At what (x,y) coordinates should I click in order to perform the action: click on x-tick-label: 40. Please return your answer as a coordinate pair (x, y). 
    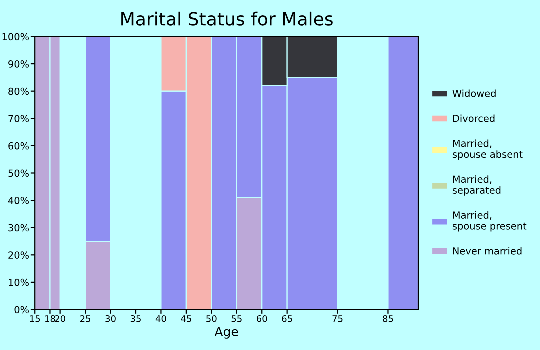
    Looking at the image, I should click on (161, 318).